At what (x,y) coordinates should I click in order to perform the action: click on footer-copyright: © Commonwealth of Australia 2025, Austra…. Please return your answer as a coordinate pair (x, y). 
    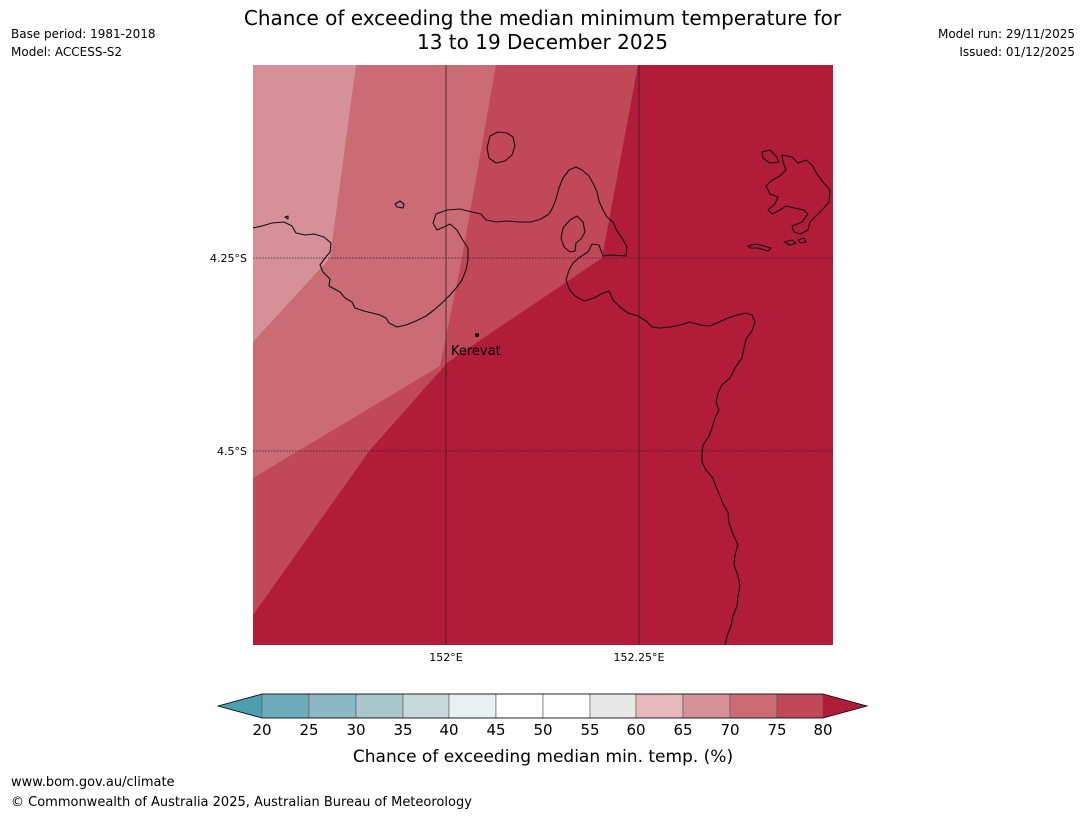
    Looking at the image, I should click on (241, 802).